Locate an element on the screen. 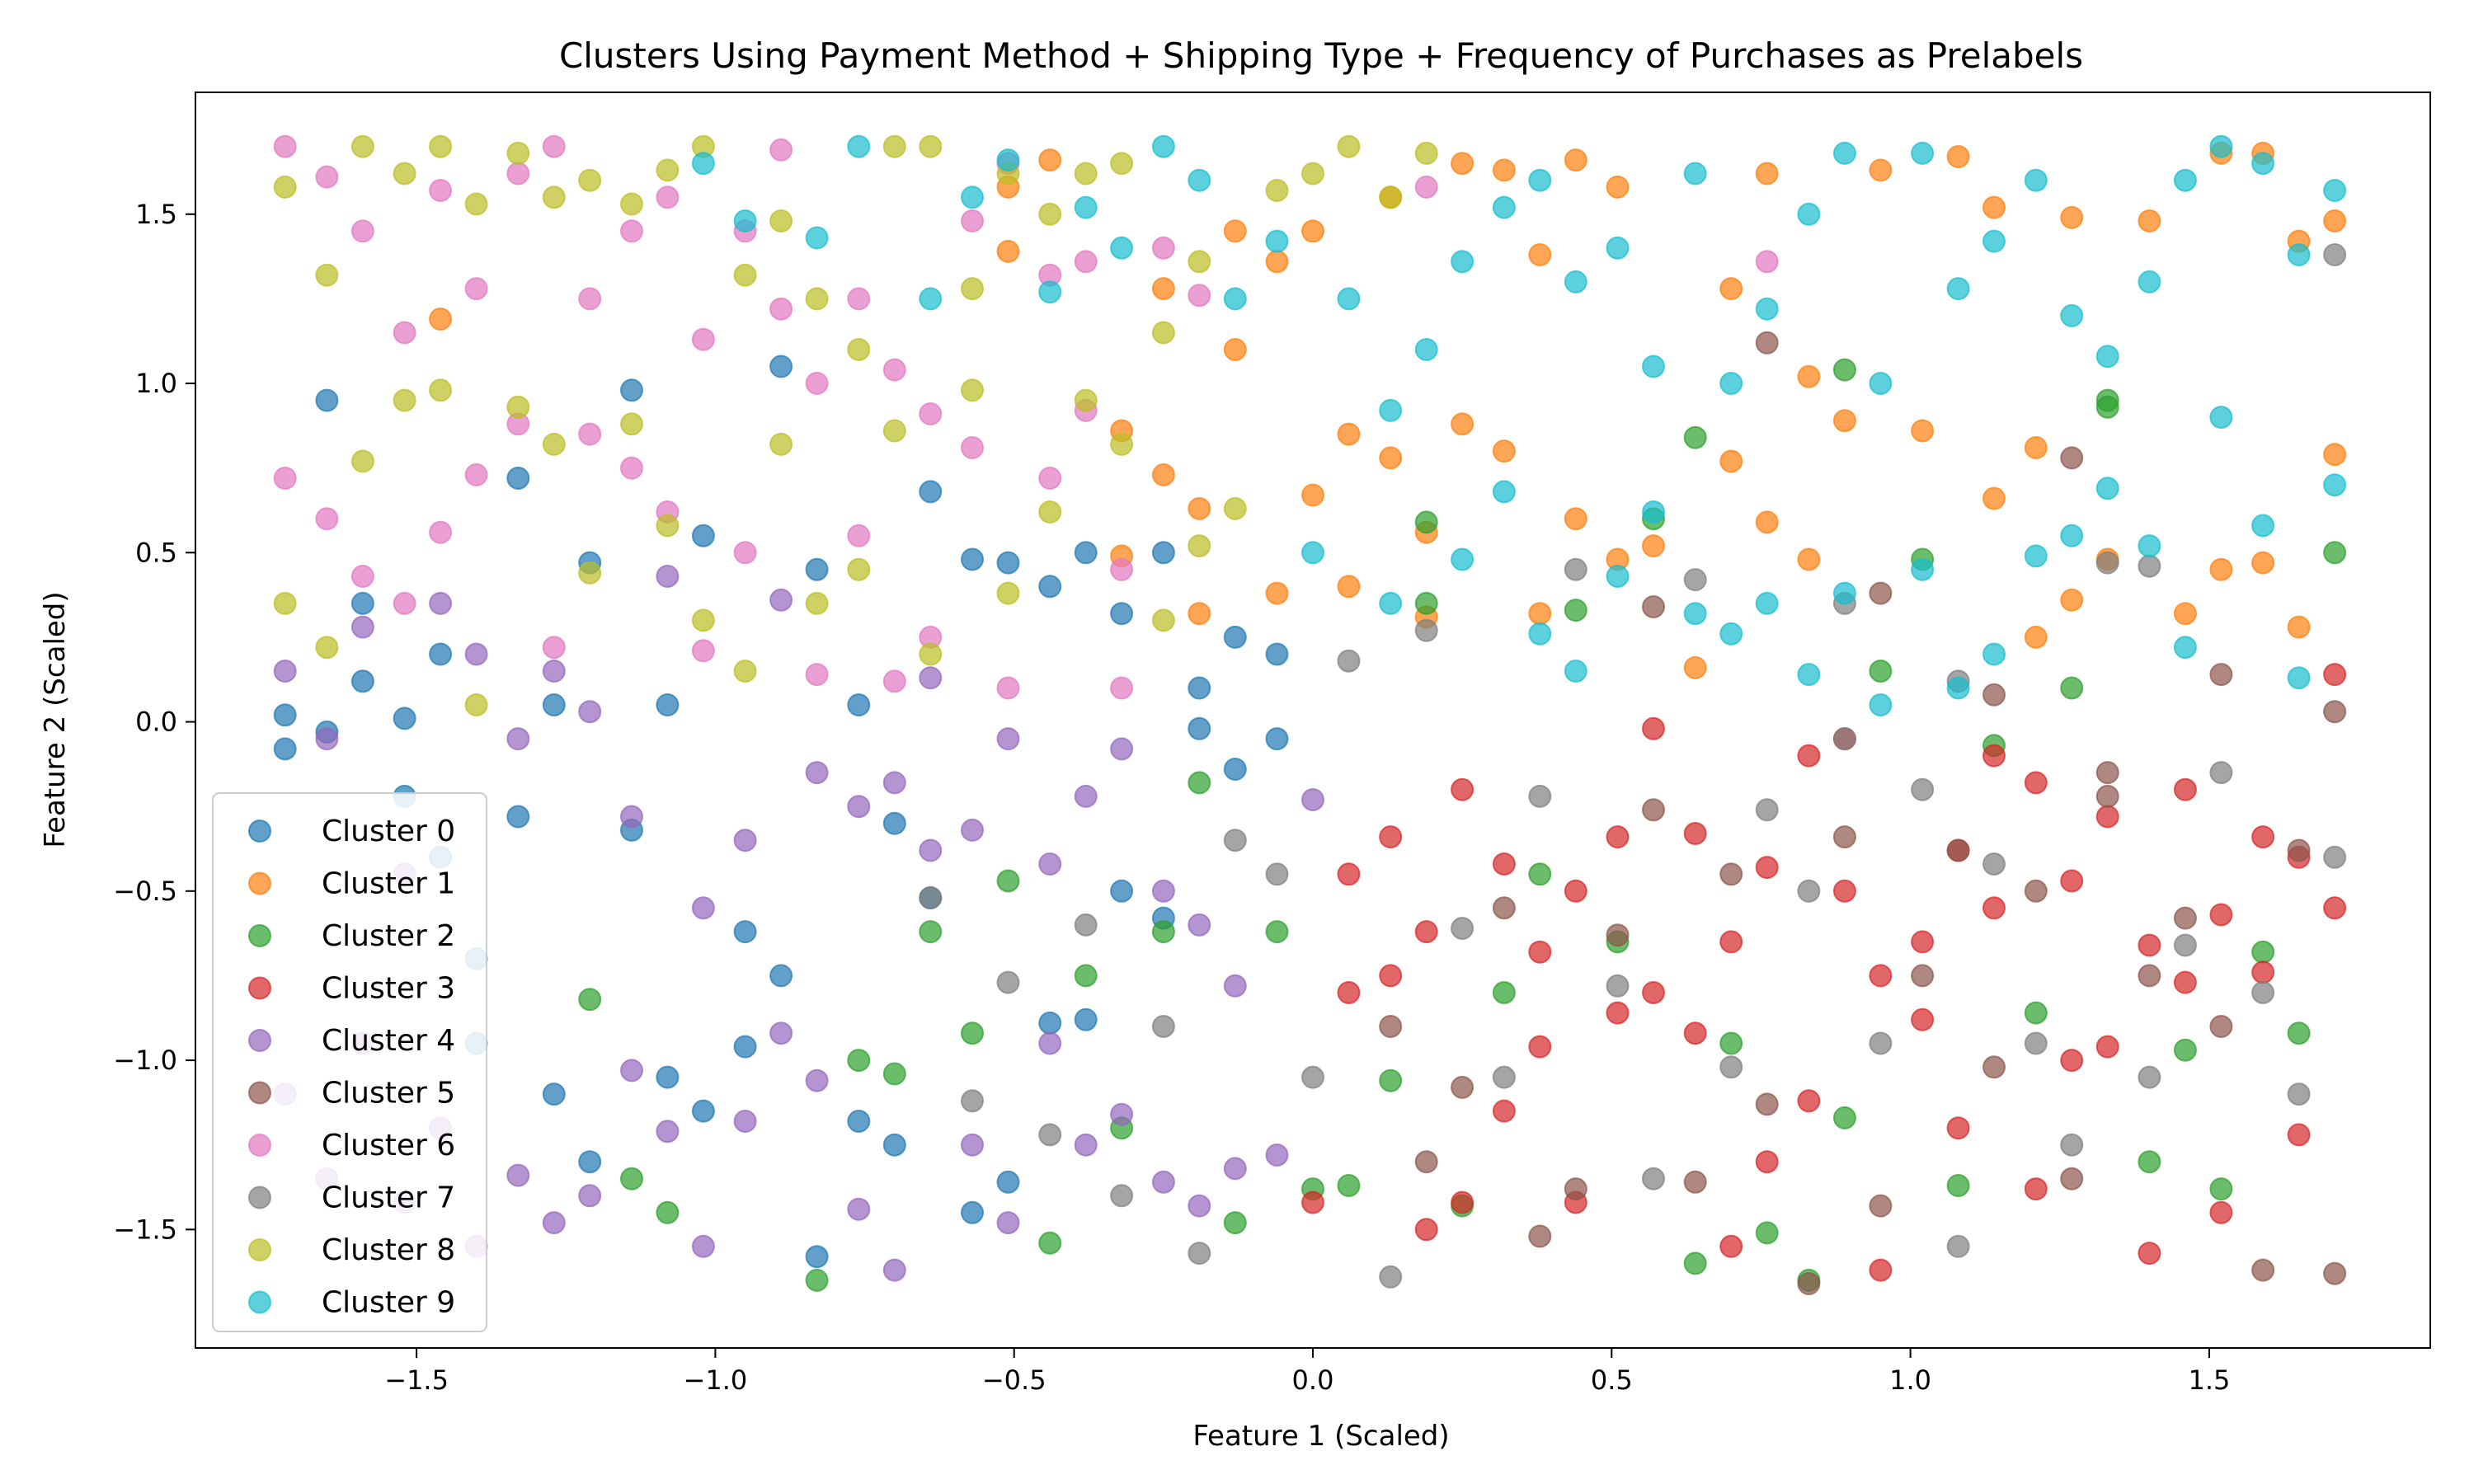 This screenshot has height=1484, width=2474. y-tick-label: 1.0 is located at coordinates (156, 383).